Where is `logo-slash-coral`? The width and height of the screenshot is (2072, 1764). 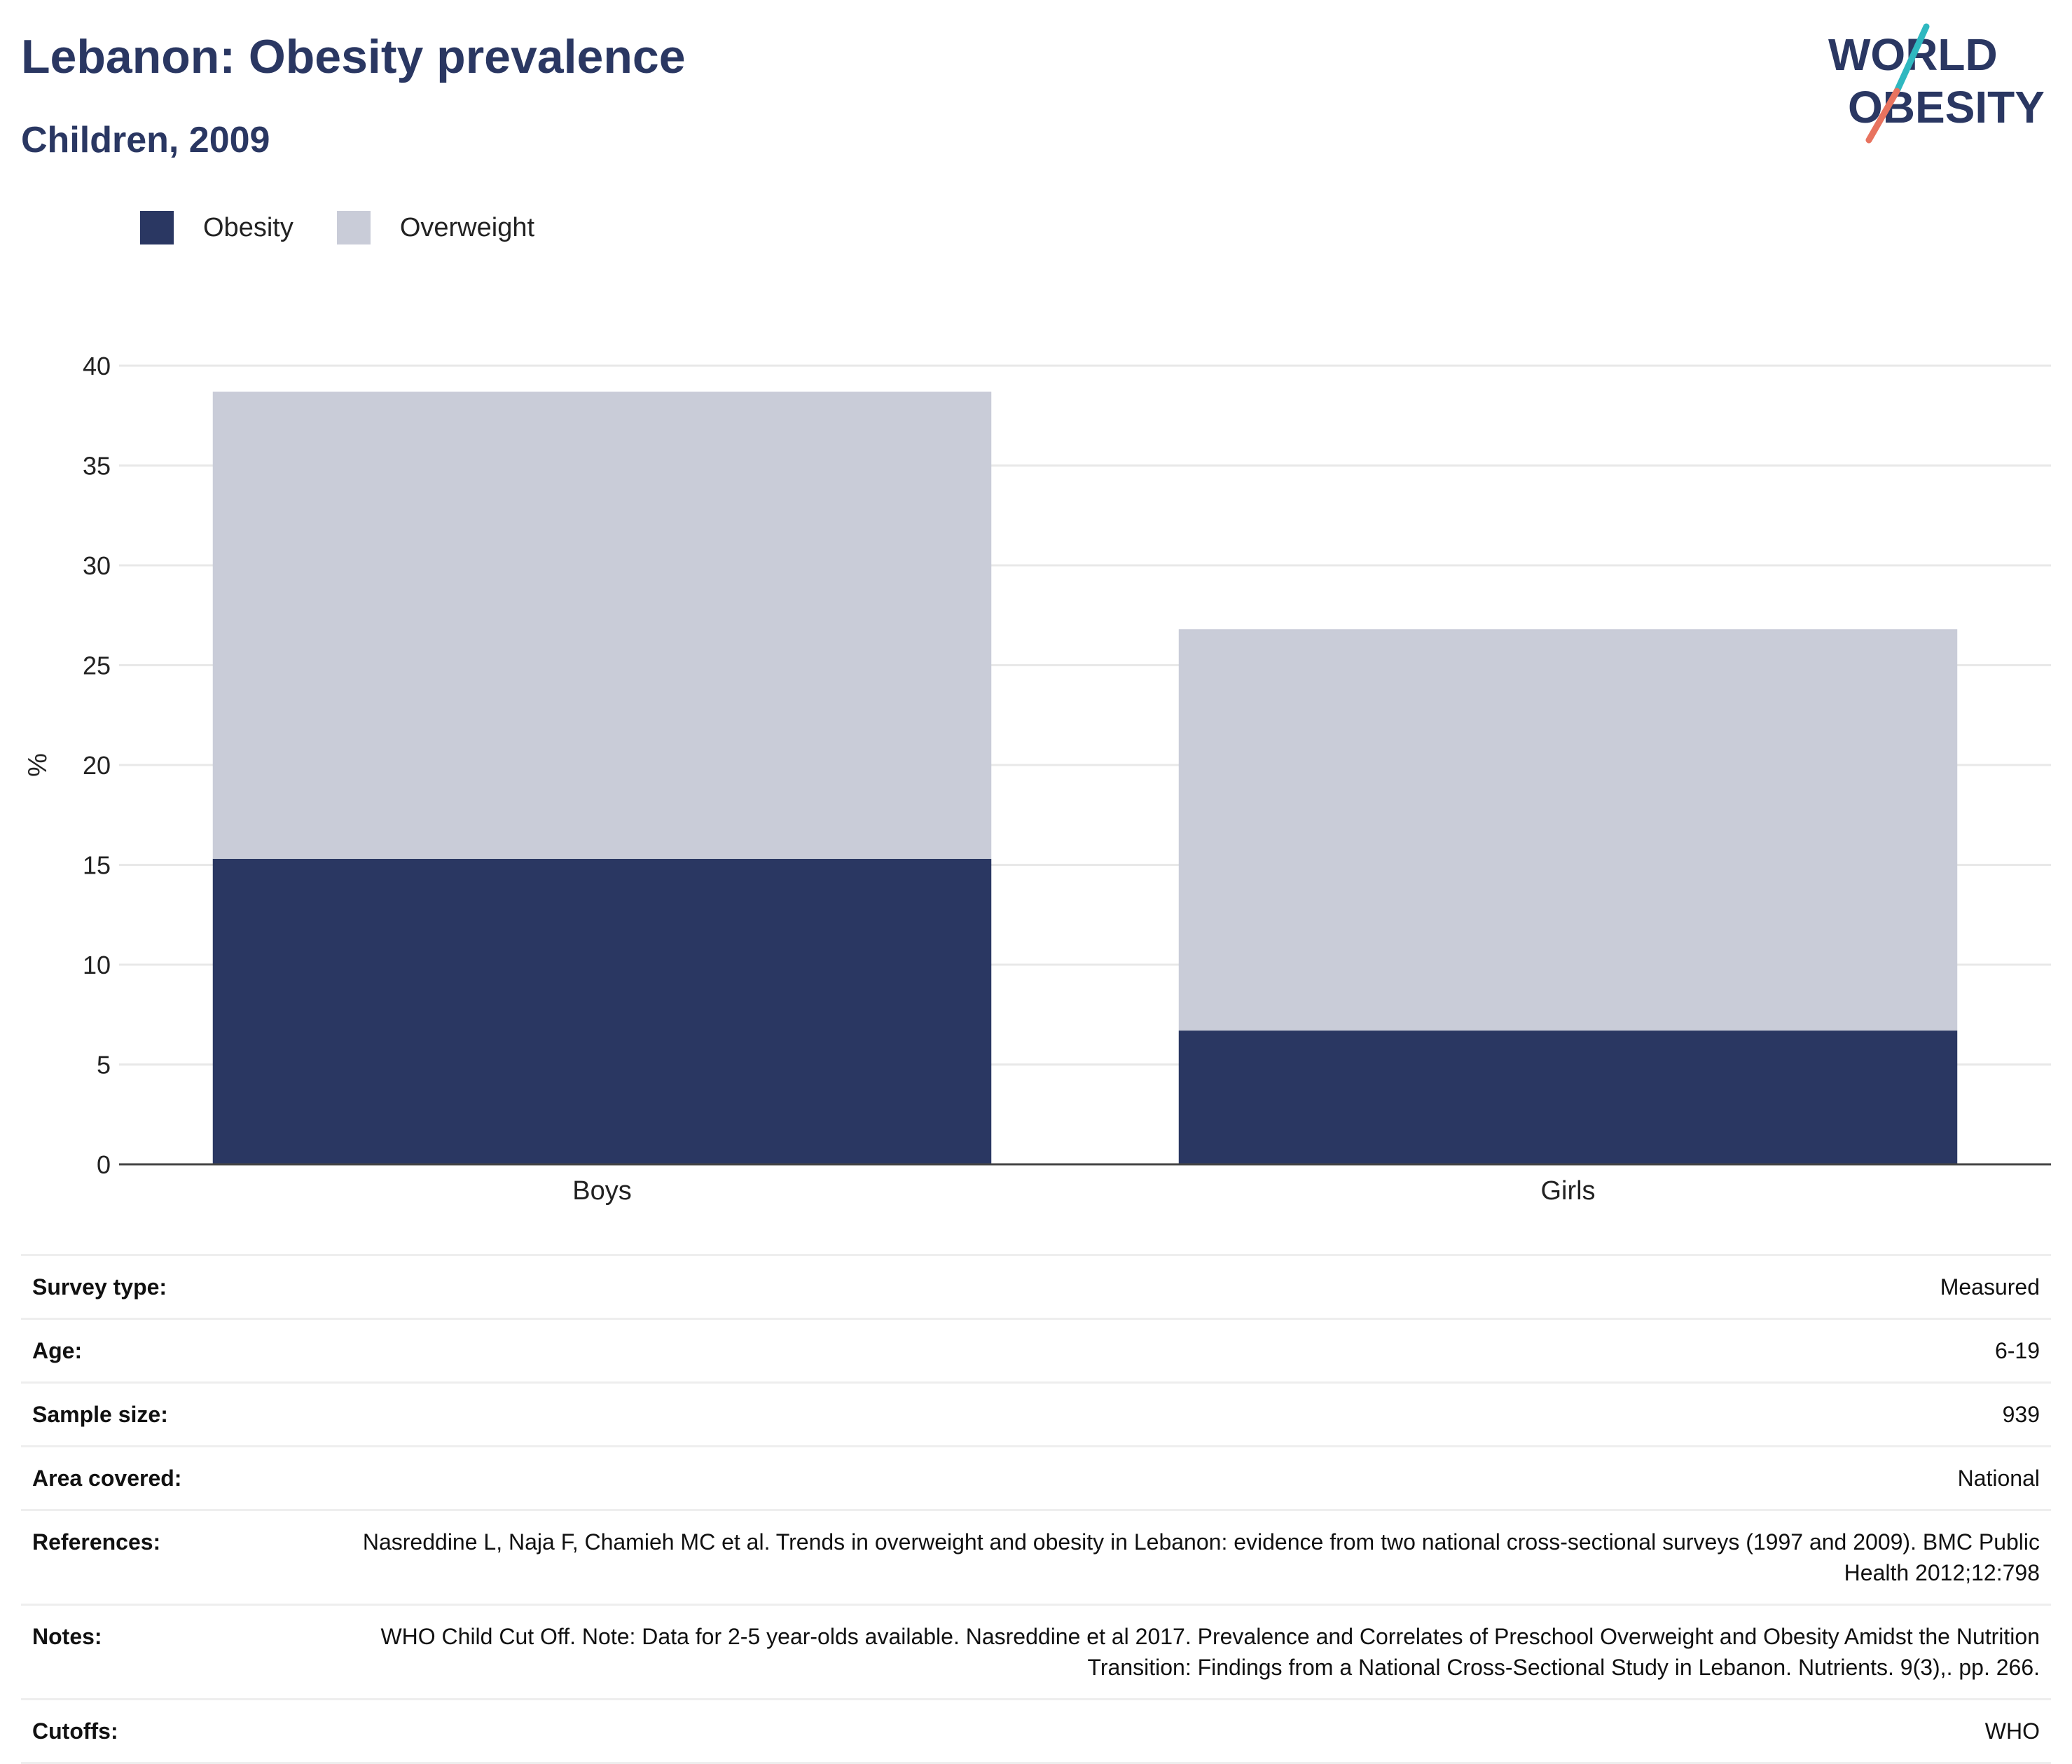
logo-slash-coral is located at coordinates (1883, 116).